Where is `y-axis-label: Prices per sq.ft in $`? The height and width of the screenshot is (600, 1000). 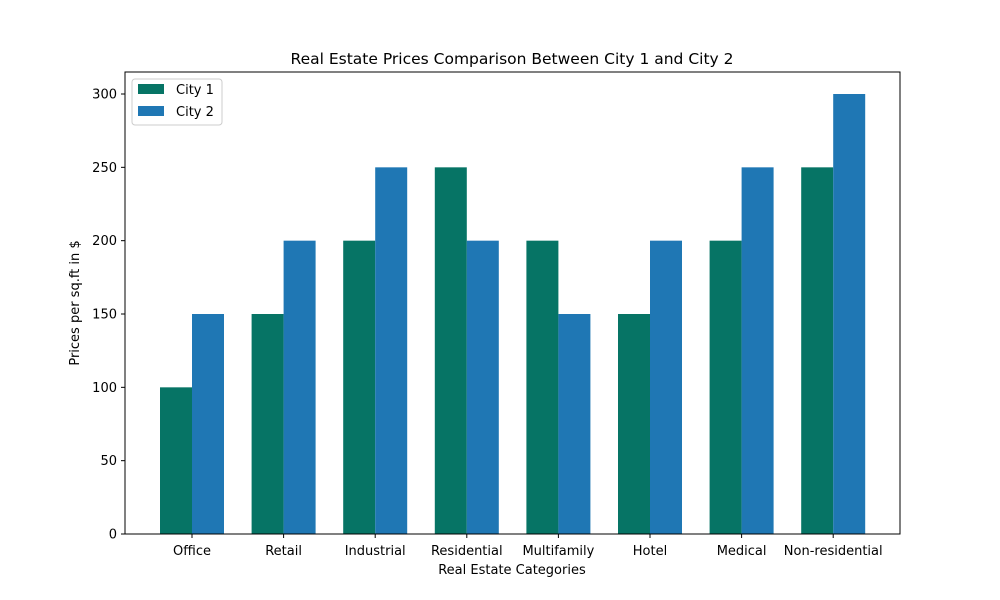 y-axis-label: Prices per sq.ft in $ is located at coordinates (75, 302).